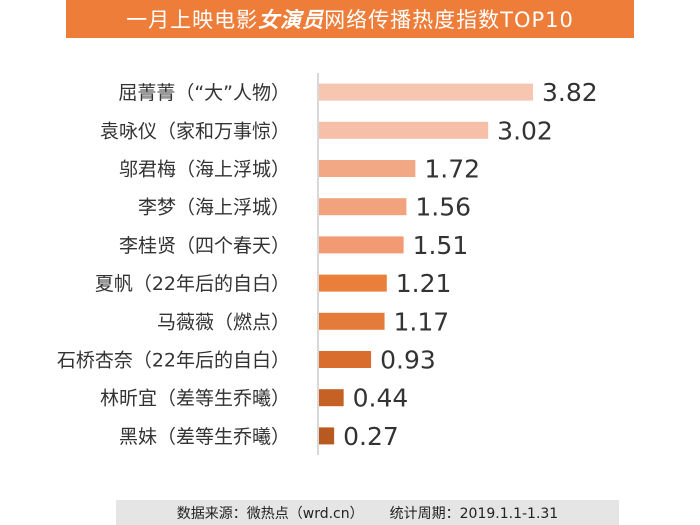 The height and width of the screenshot is (525, 700). What do you see at coordinates (449, 20) in the screenshot?
I see `title-post: 网络传播热度指数TOP10` at bounding box center [449, 20].